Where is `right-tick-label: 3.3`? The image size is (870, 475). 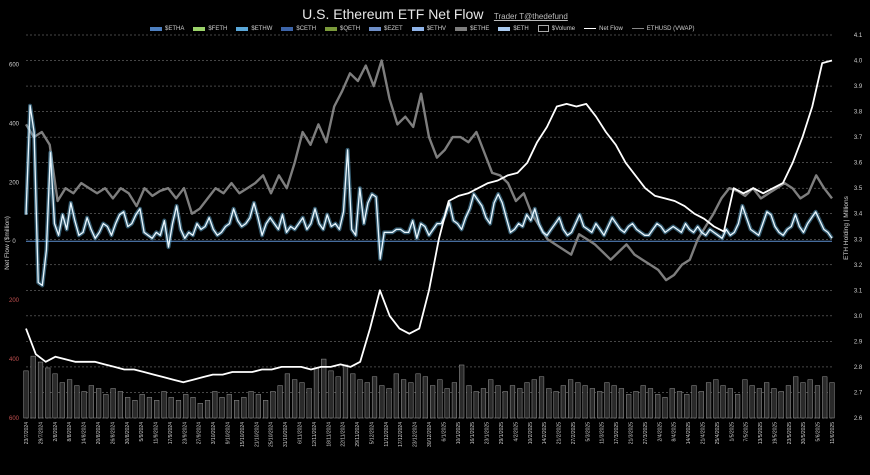 right-tick-label: 3.3 is located at coordinates (858, 240).